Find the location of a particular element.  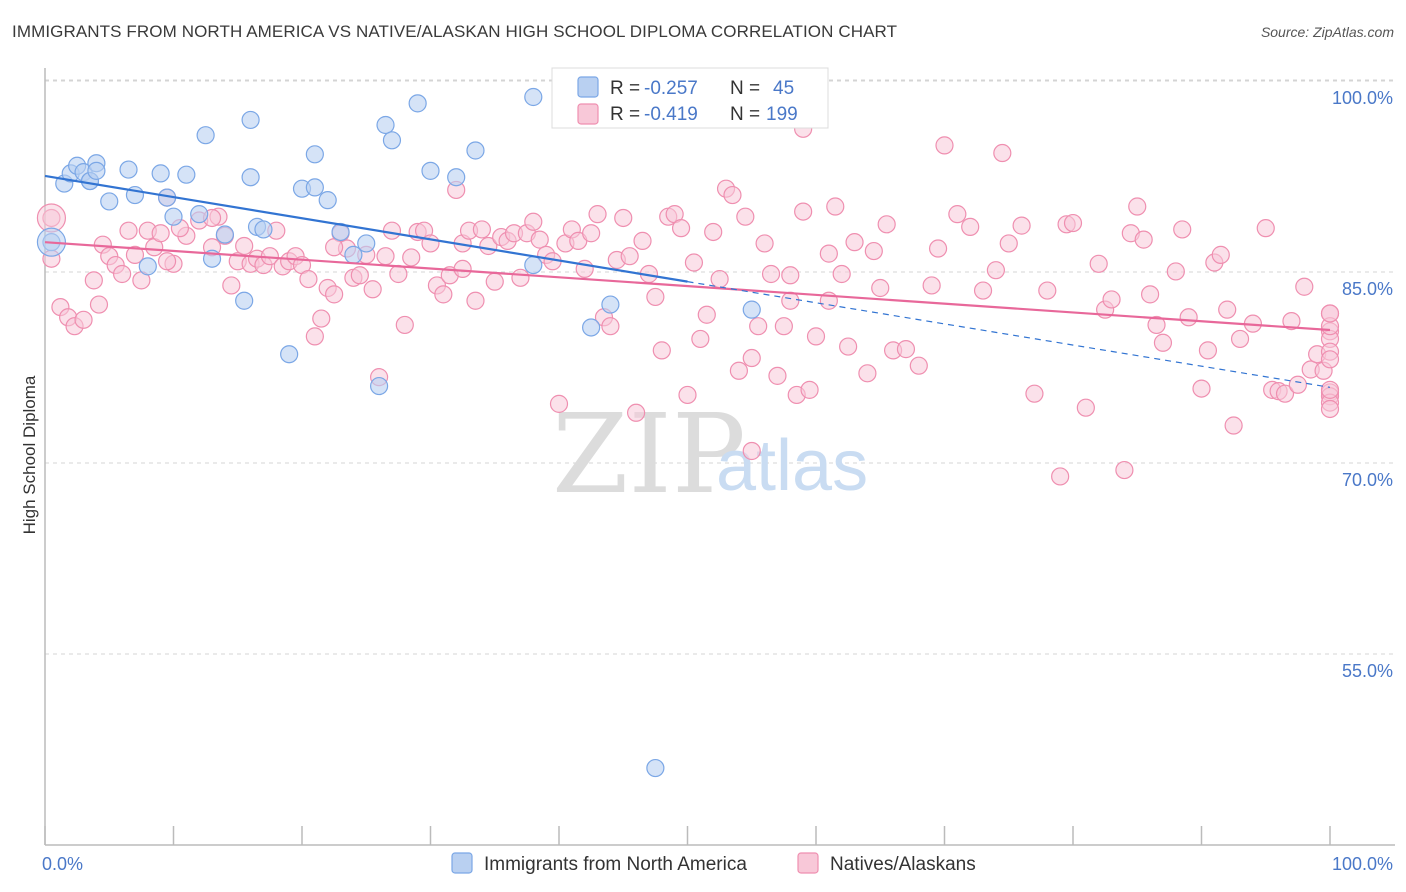

x-tick-label: 0.0% is located at coordinates (62, 864).